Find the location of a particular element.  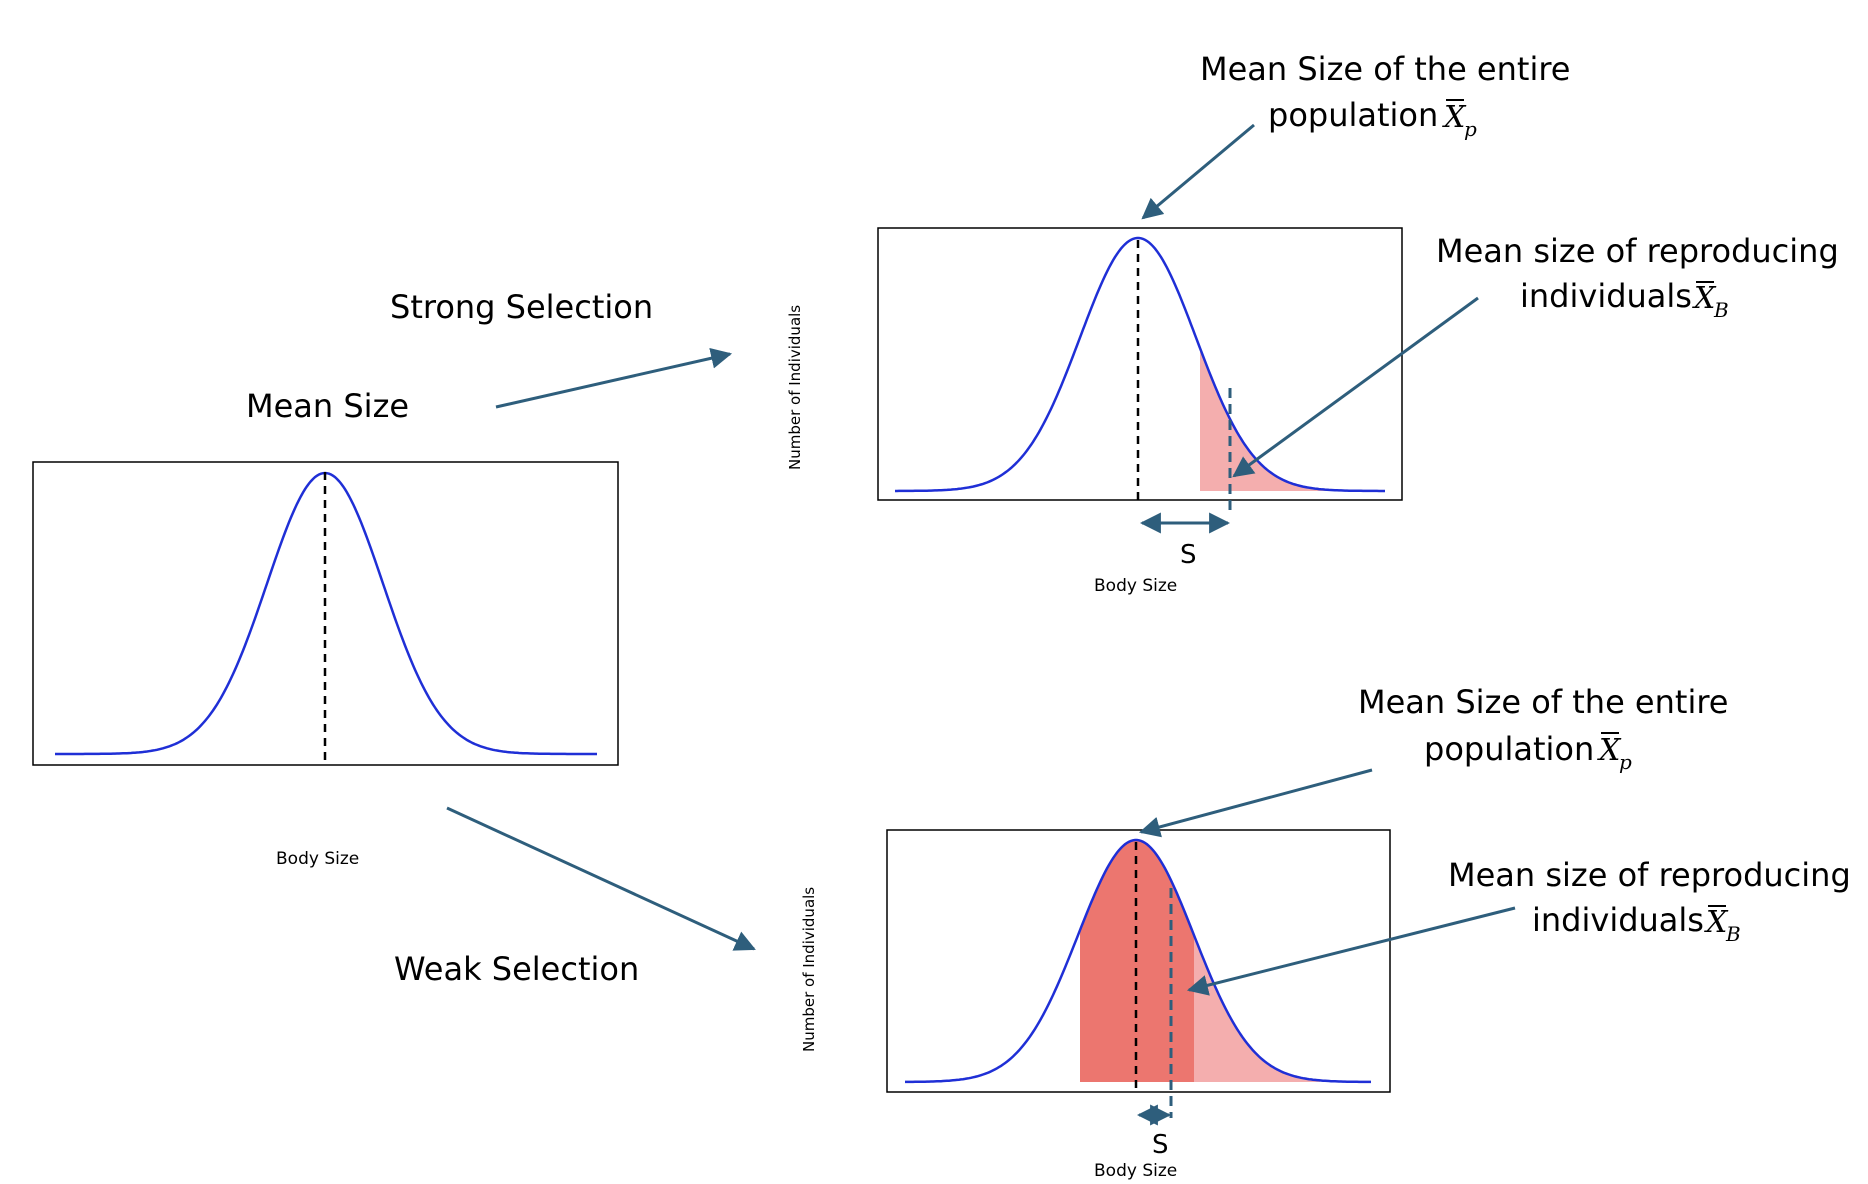

strong-selected-region is located at coordinates (1265, 419).